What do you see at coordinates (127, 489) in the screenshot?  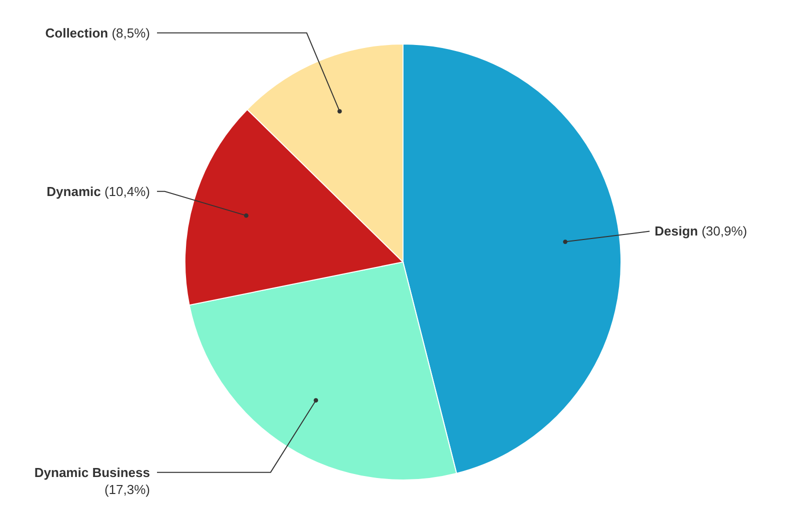 I see `data-label: (17,3%)` at bounding box center [127, 489].